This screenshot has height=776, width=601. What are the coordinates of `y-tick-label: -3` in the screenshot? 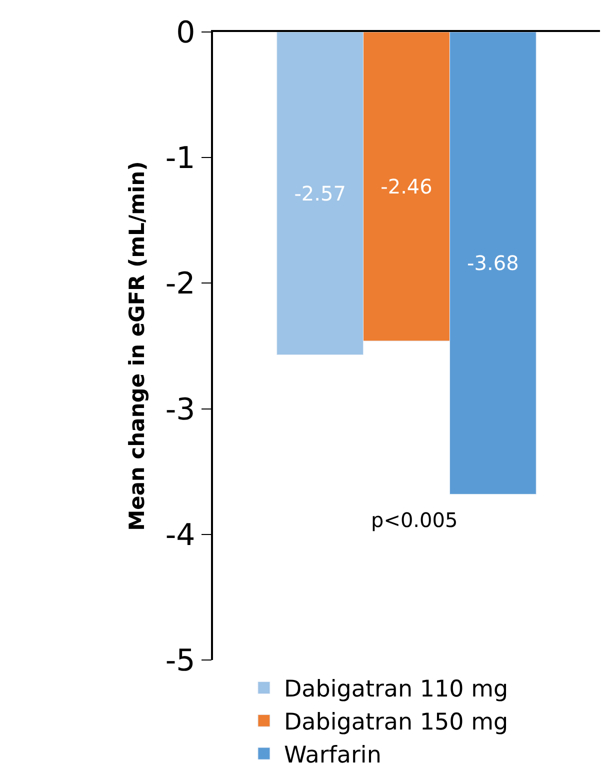 It's located at (180, 410).